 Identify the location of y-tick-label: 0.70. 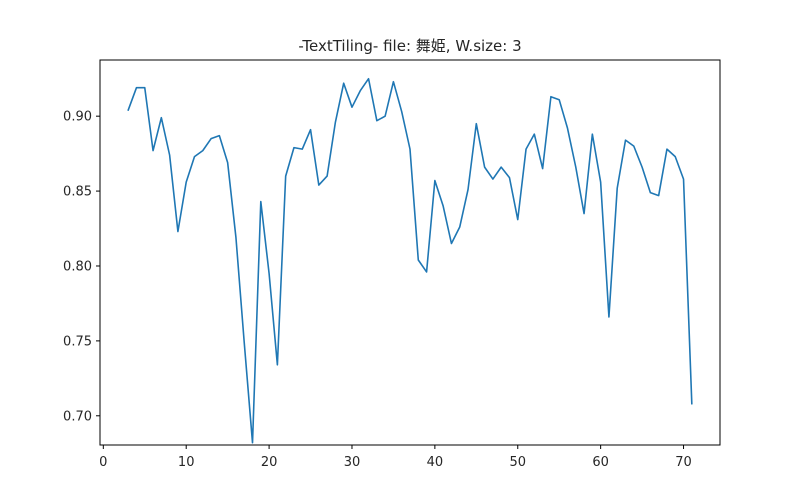
(77, 416).